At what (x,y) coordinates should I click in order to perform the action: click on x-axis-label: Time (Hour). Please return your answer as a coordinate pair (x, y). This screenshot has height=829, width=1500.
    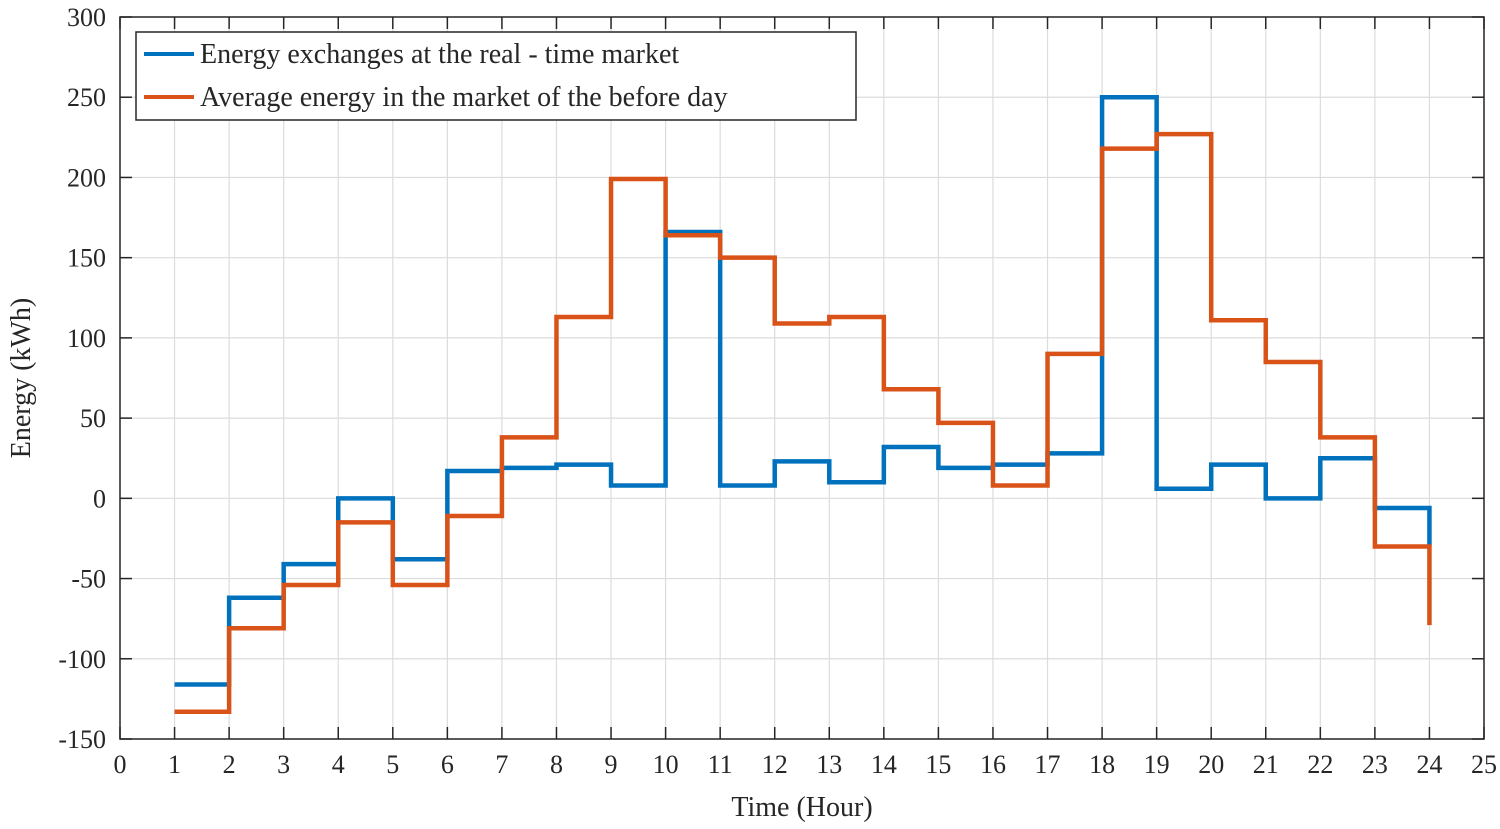
    Looking at the image, I should click on (801, 807).